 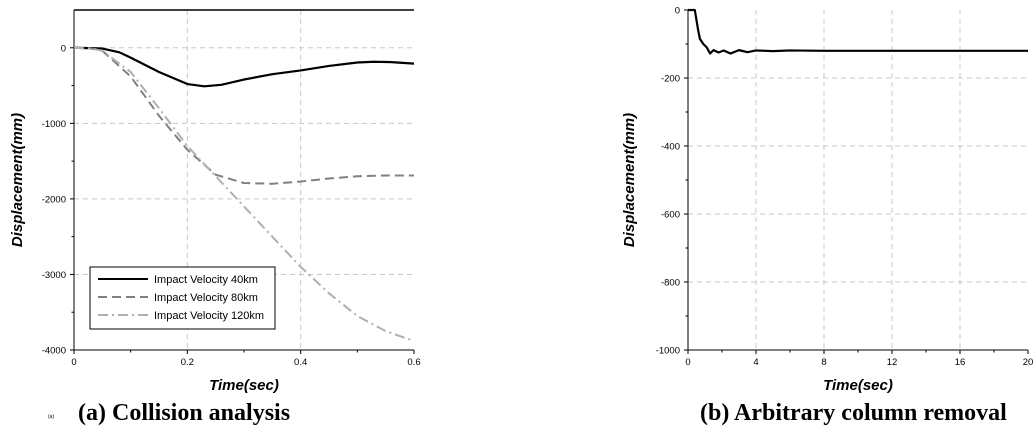 I want to click on y-tick-label: -800, so click(x=670, y=283).